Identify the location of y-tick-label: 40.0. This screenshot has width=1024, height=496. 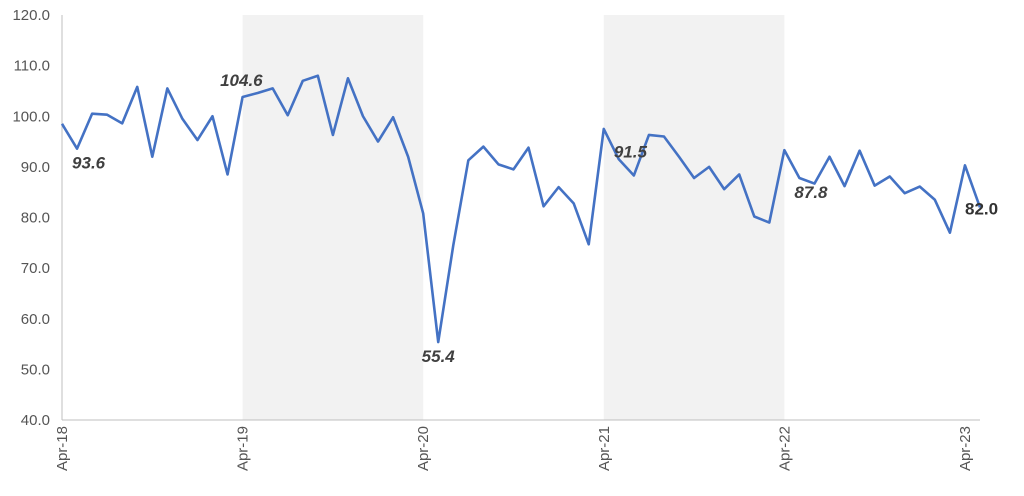
(35, 420).